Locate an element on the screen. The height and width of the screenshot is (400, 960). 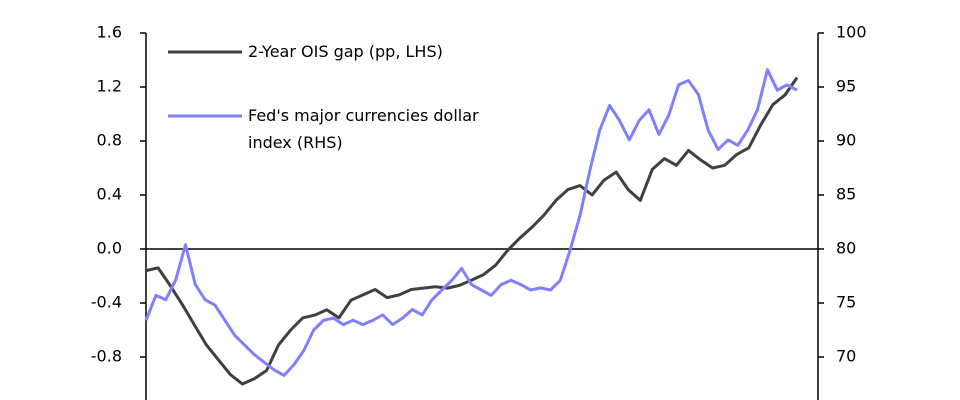
y2-tick-label: 75 is located at coordinates (846, 302).